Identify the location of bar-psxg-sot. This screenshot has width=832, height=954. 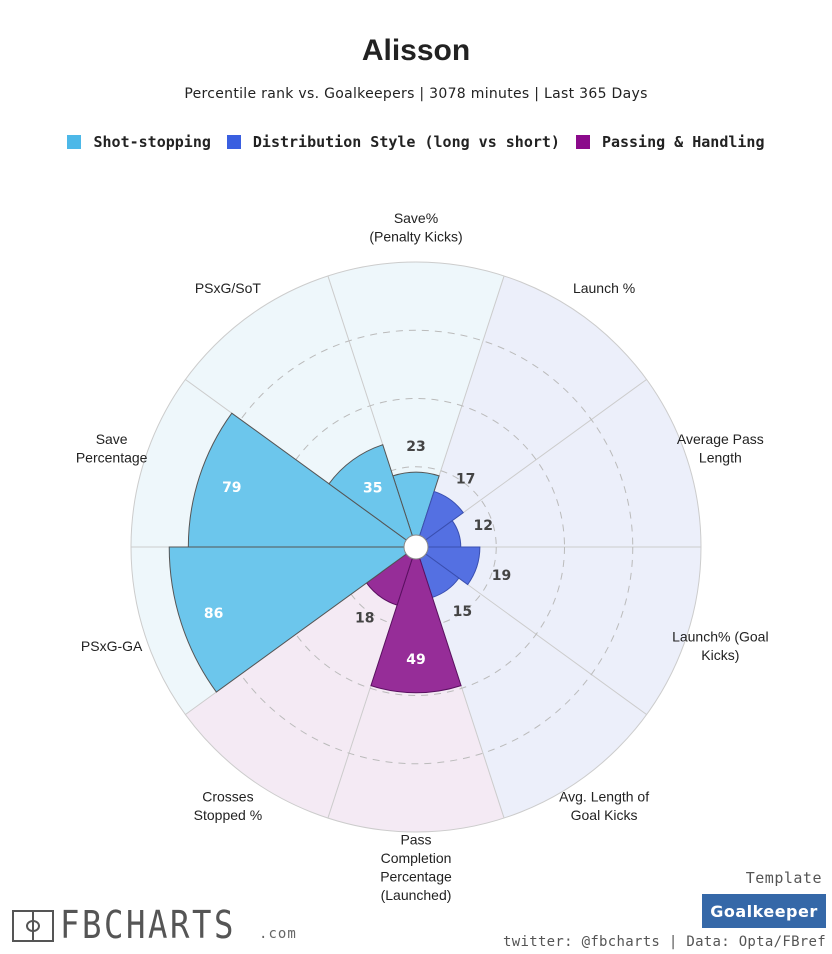
(372, 496).